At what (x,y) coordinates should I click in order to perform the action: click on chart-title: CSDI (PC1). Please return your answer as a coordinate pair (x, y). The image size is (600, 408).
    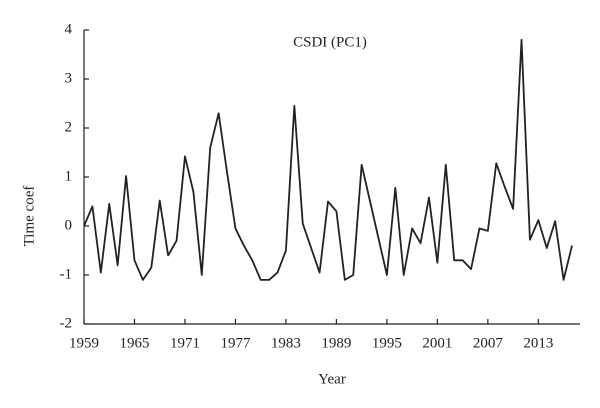
    Looking at the image, I should click on (330, 42).